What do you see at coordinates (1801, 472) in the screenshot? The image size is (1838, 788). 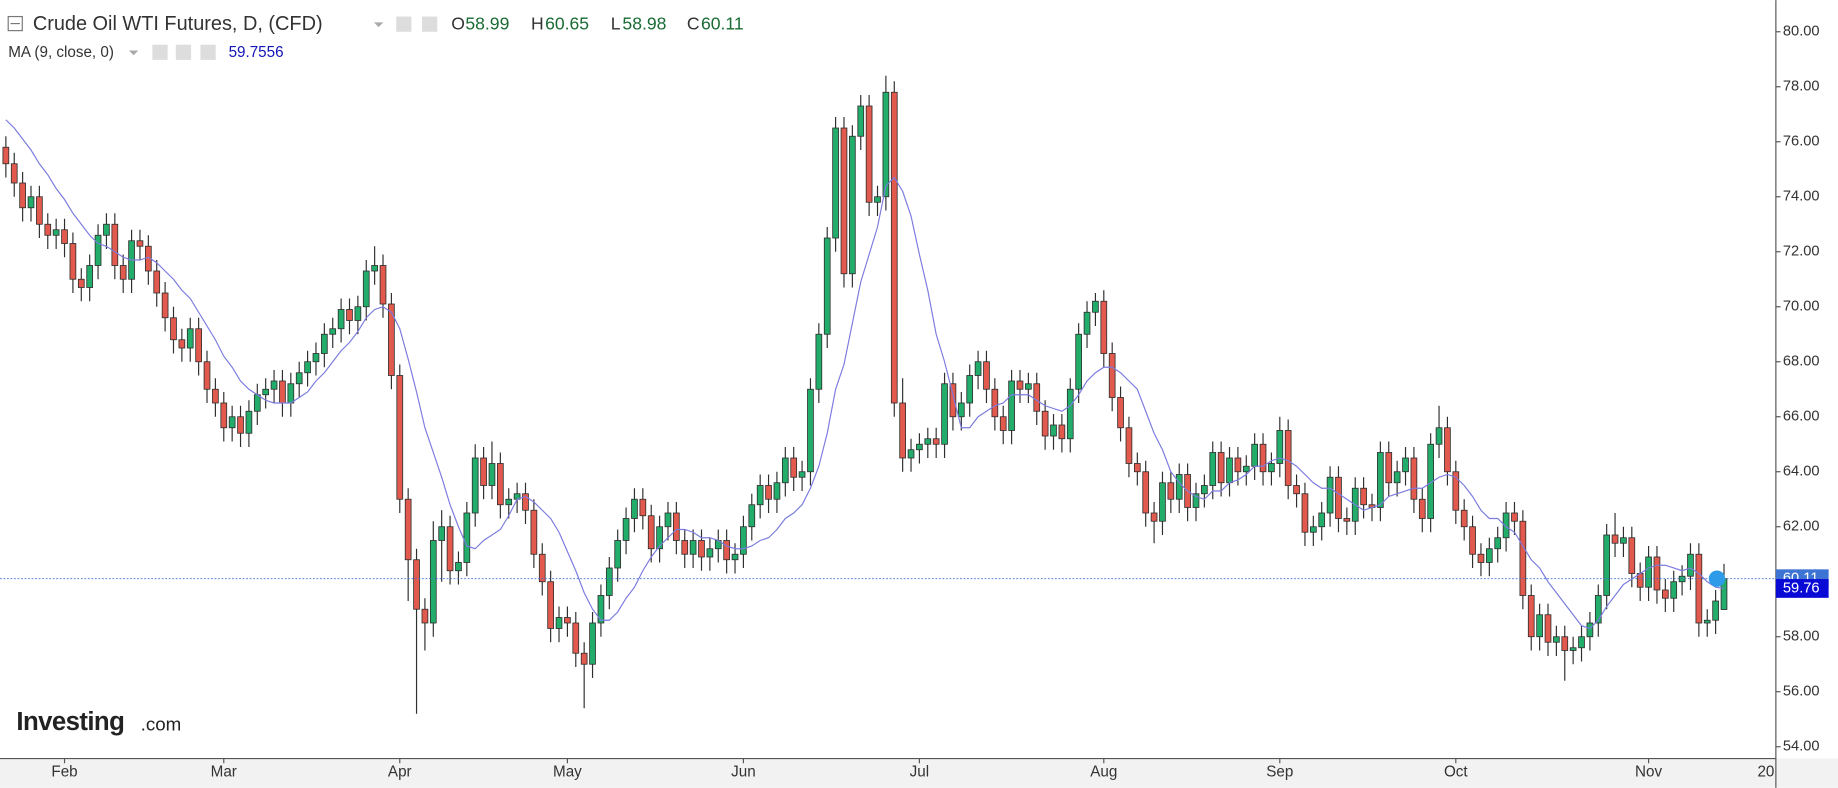 I see `y-tick-label: 64.00` at bounding box center [1801, 472].